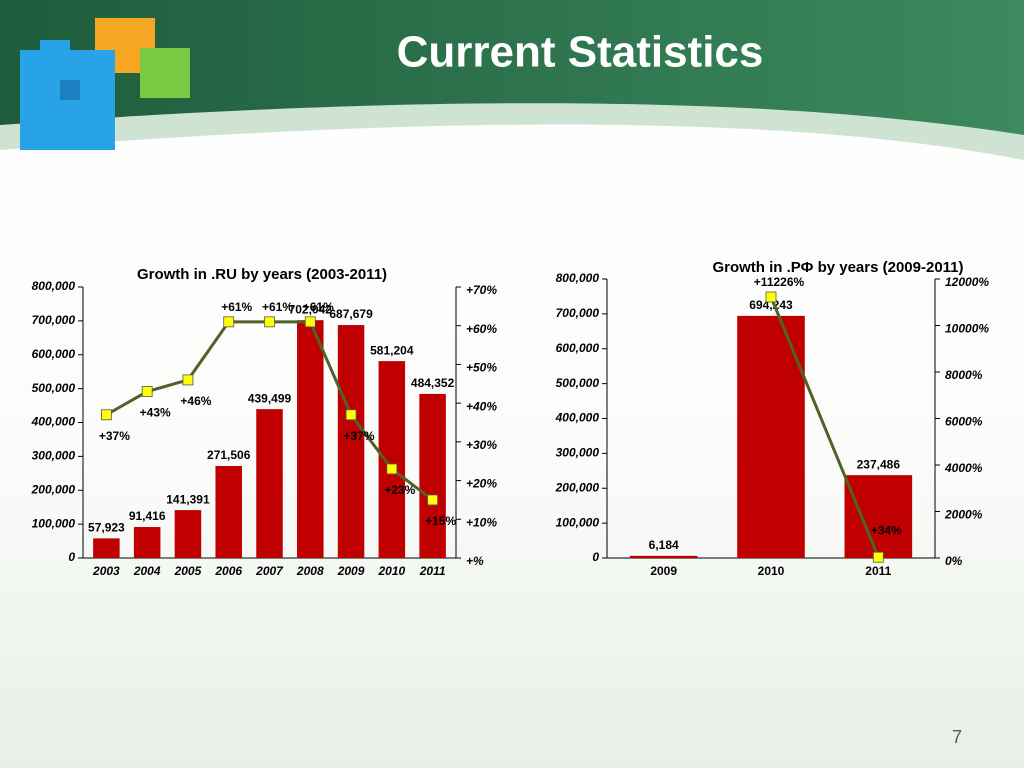 The image size is (1024, 768). What do you see at coordinates (262, 274) in the screenshot?
I see `chart-title: Growth in .RU by years (2003-2011)` at bounding box center [262, 274].